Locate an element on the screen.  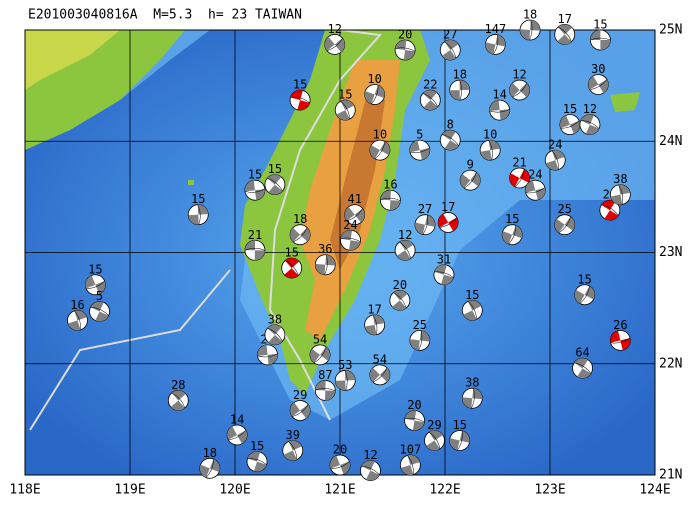
depth-label: 38 is located at coordinates (620, 179).